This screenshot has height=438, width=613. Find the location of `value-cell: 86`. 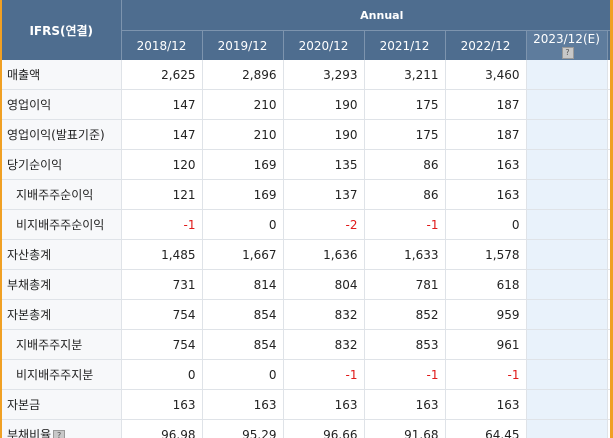

value-cell: 86 is located at coordinates (405, 164).